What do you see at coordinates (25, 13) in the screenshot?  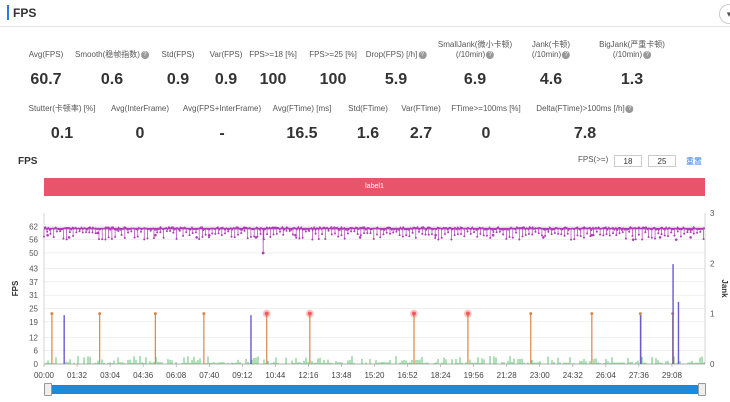 I see `panel-title: FPS` at bounding box center [25, 13].